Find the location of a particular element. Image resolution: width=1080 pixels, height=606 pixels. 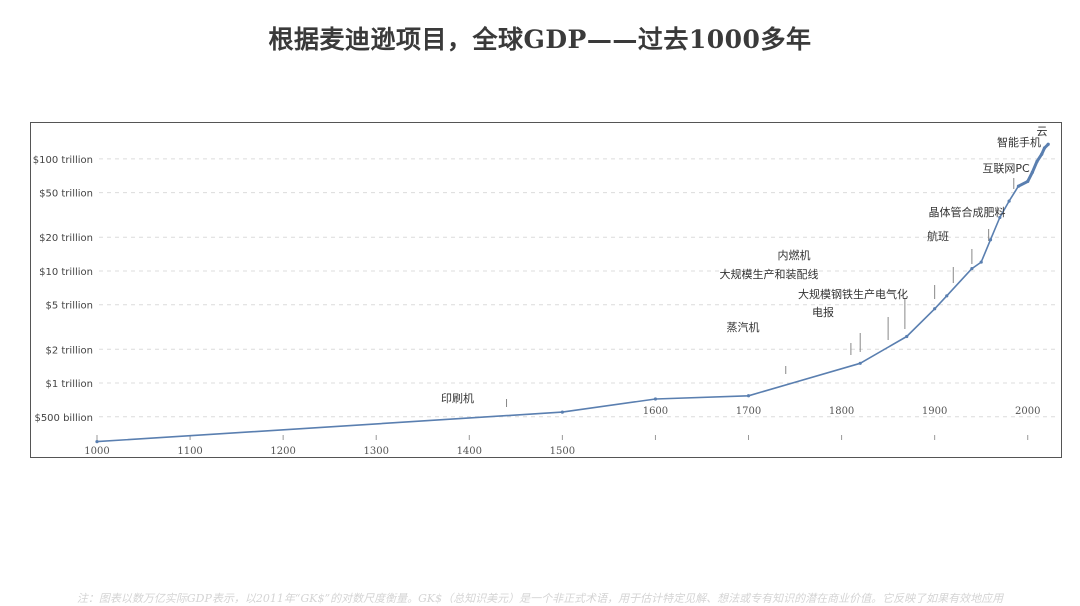

x-tick-label: 1400 is located at coordinates (469, 451).